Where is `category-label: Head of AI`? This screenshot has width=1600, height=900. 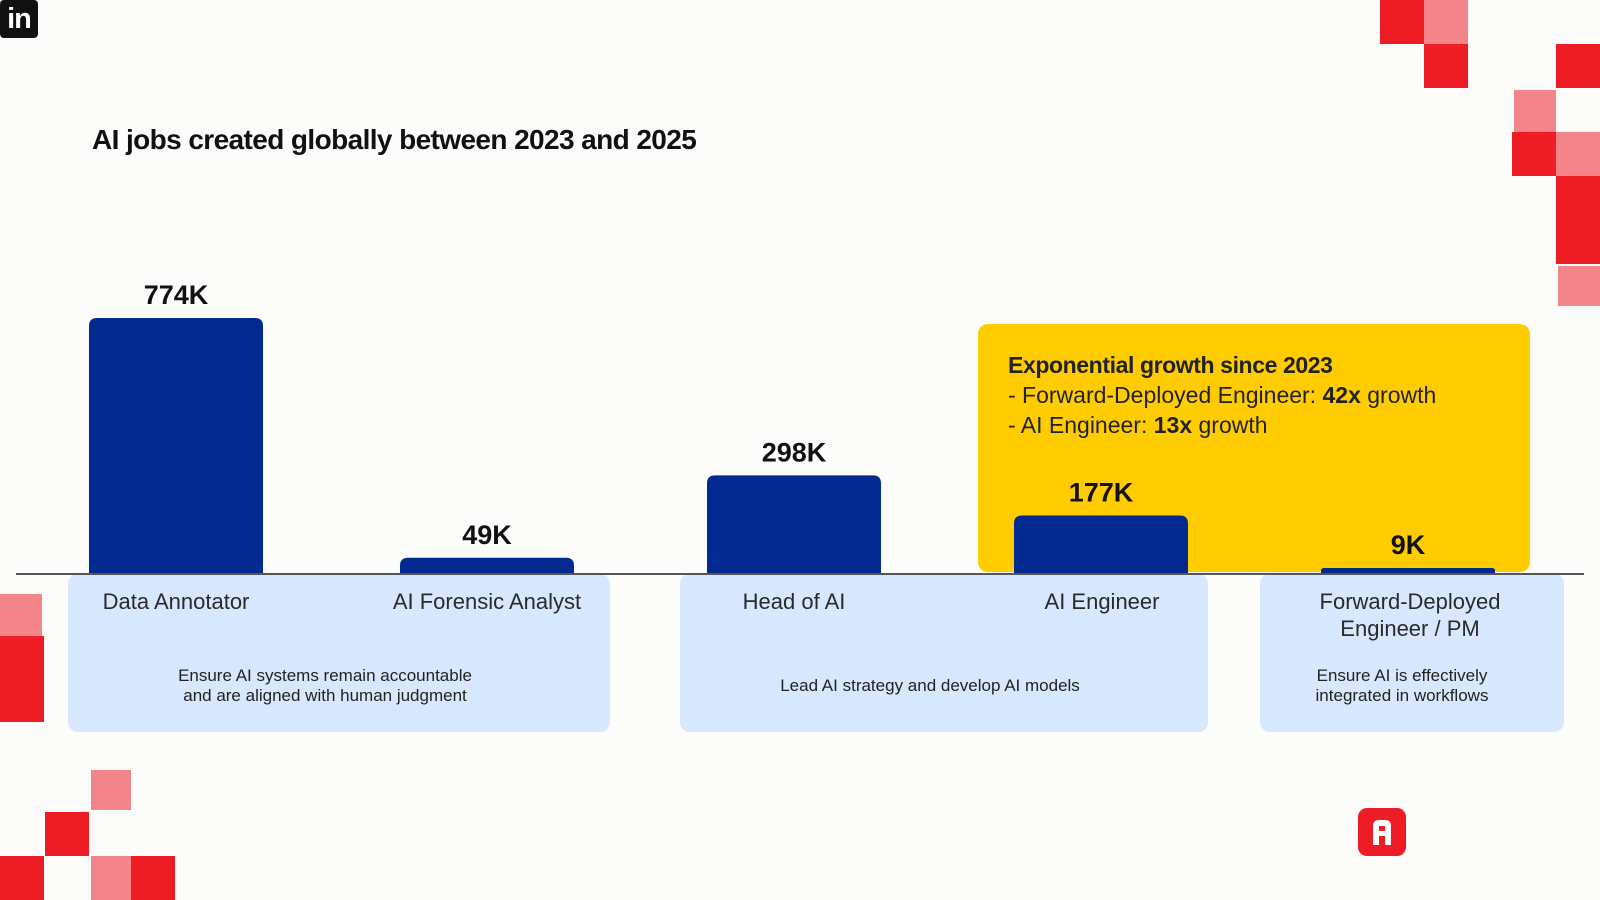 category-label: Head of AI is located at coordinates (794, 601).